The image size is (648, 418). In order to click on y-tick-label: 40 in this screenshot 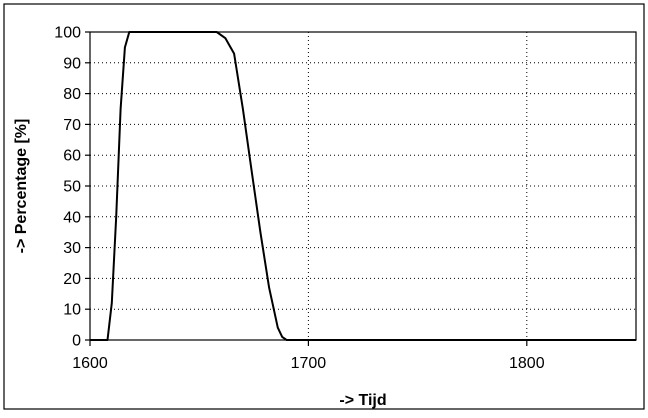, I will do `click(72, 217)`.